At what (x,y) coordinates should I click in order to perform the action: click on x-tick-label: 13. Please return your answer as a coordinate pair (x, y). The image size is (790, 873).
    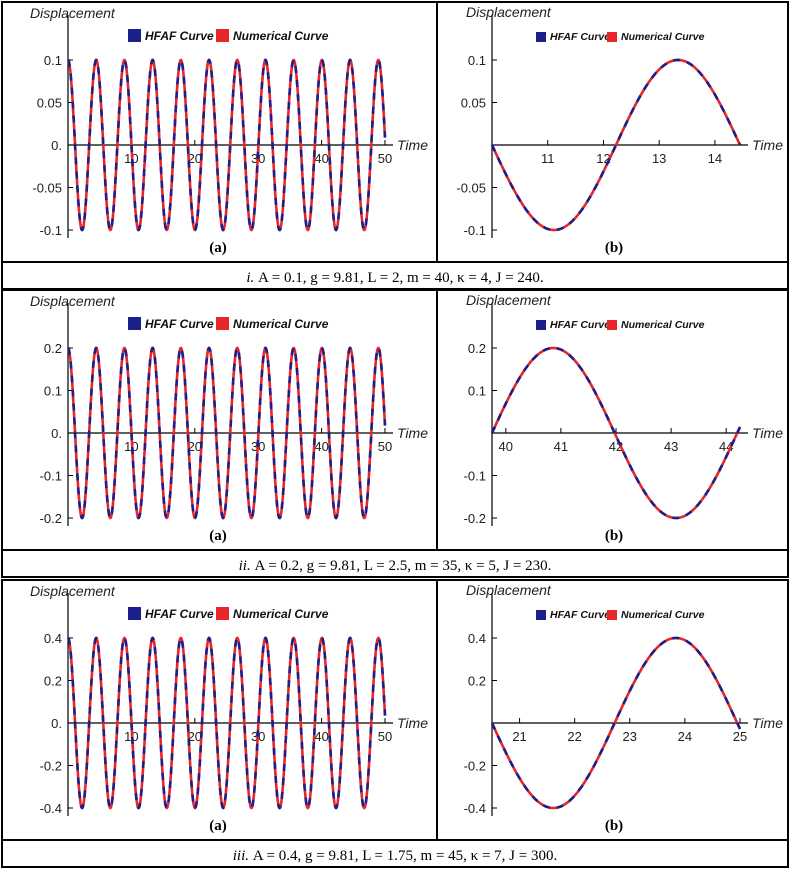
    Looking at the image, I should click on (659, 158).